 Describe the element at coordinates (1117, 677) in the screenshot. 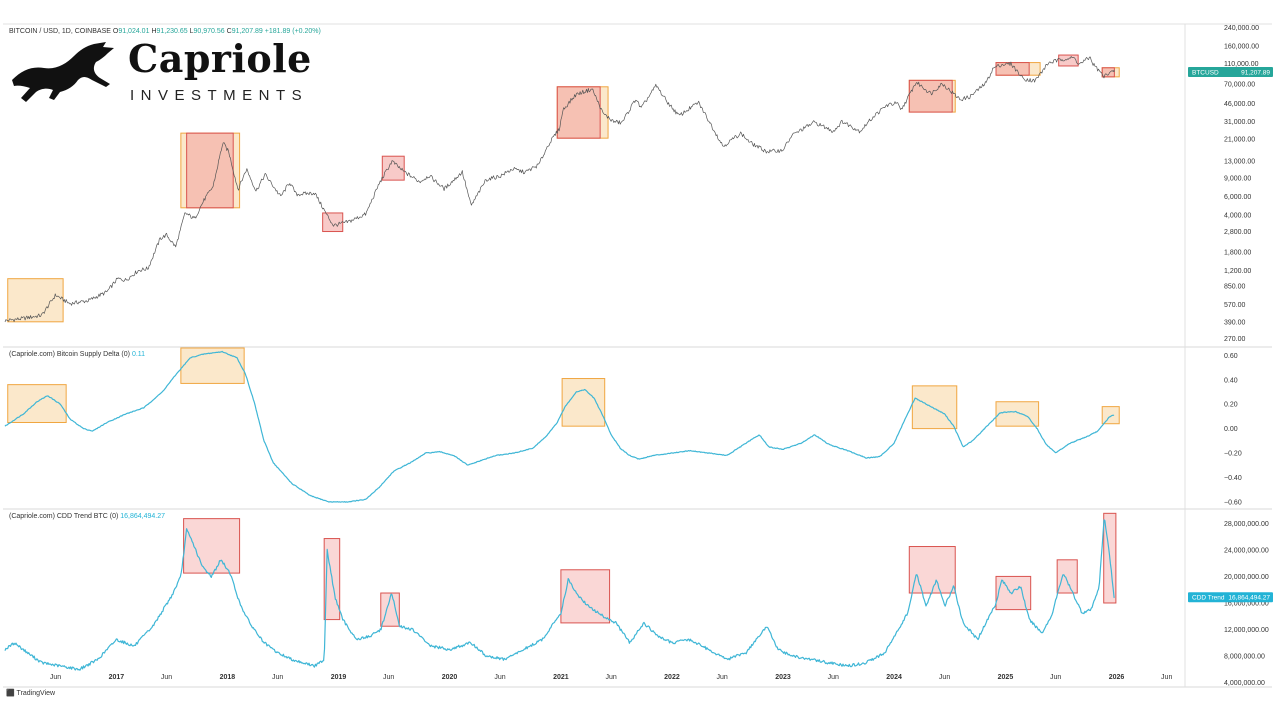

I see `x-axis-tick: 2026` at that location.